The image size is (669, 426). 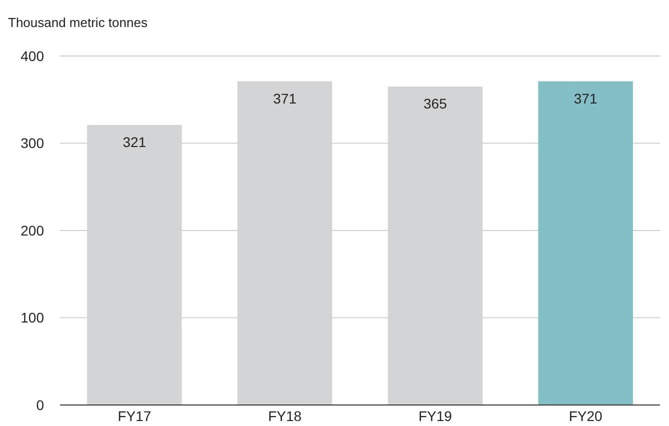 What do you see at coordinates (40, 404) in the screenshot?
I see `y-tick-label: 0` at bounding box center [40, 404].